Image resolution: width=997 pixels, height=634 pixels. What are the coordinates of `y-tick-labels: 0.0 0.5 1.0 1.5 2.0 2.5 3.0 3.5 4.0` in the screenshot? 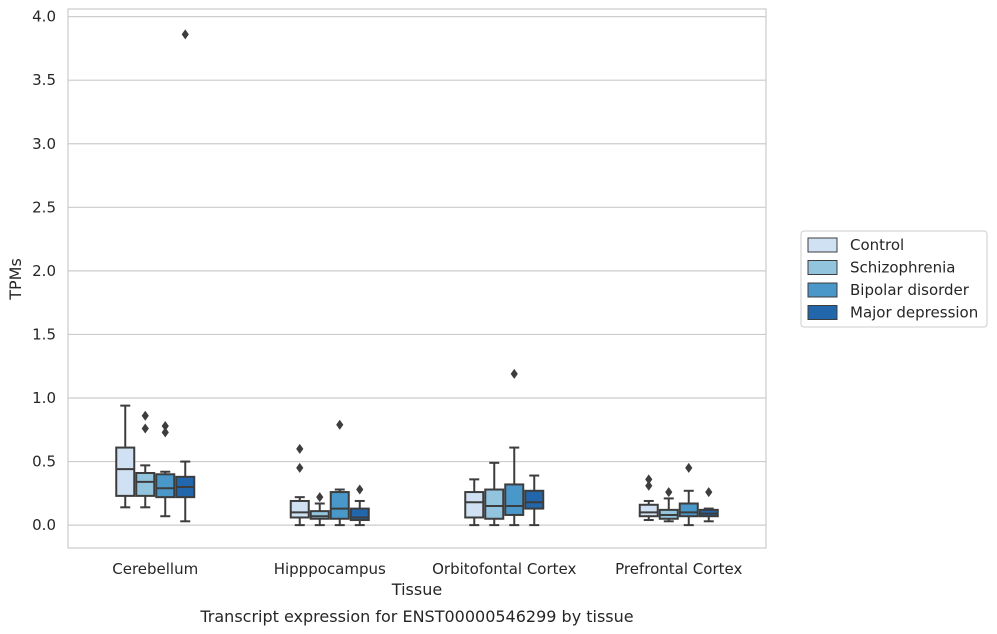 It's located at (44, 271).